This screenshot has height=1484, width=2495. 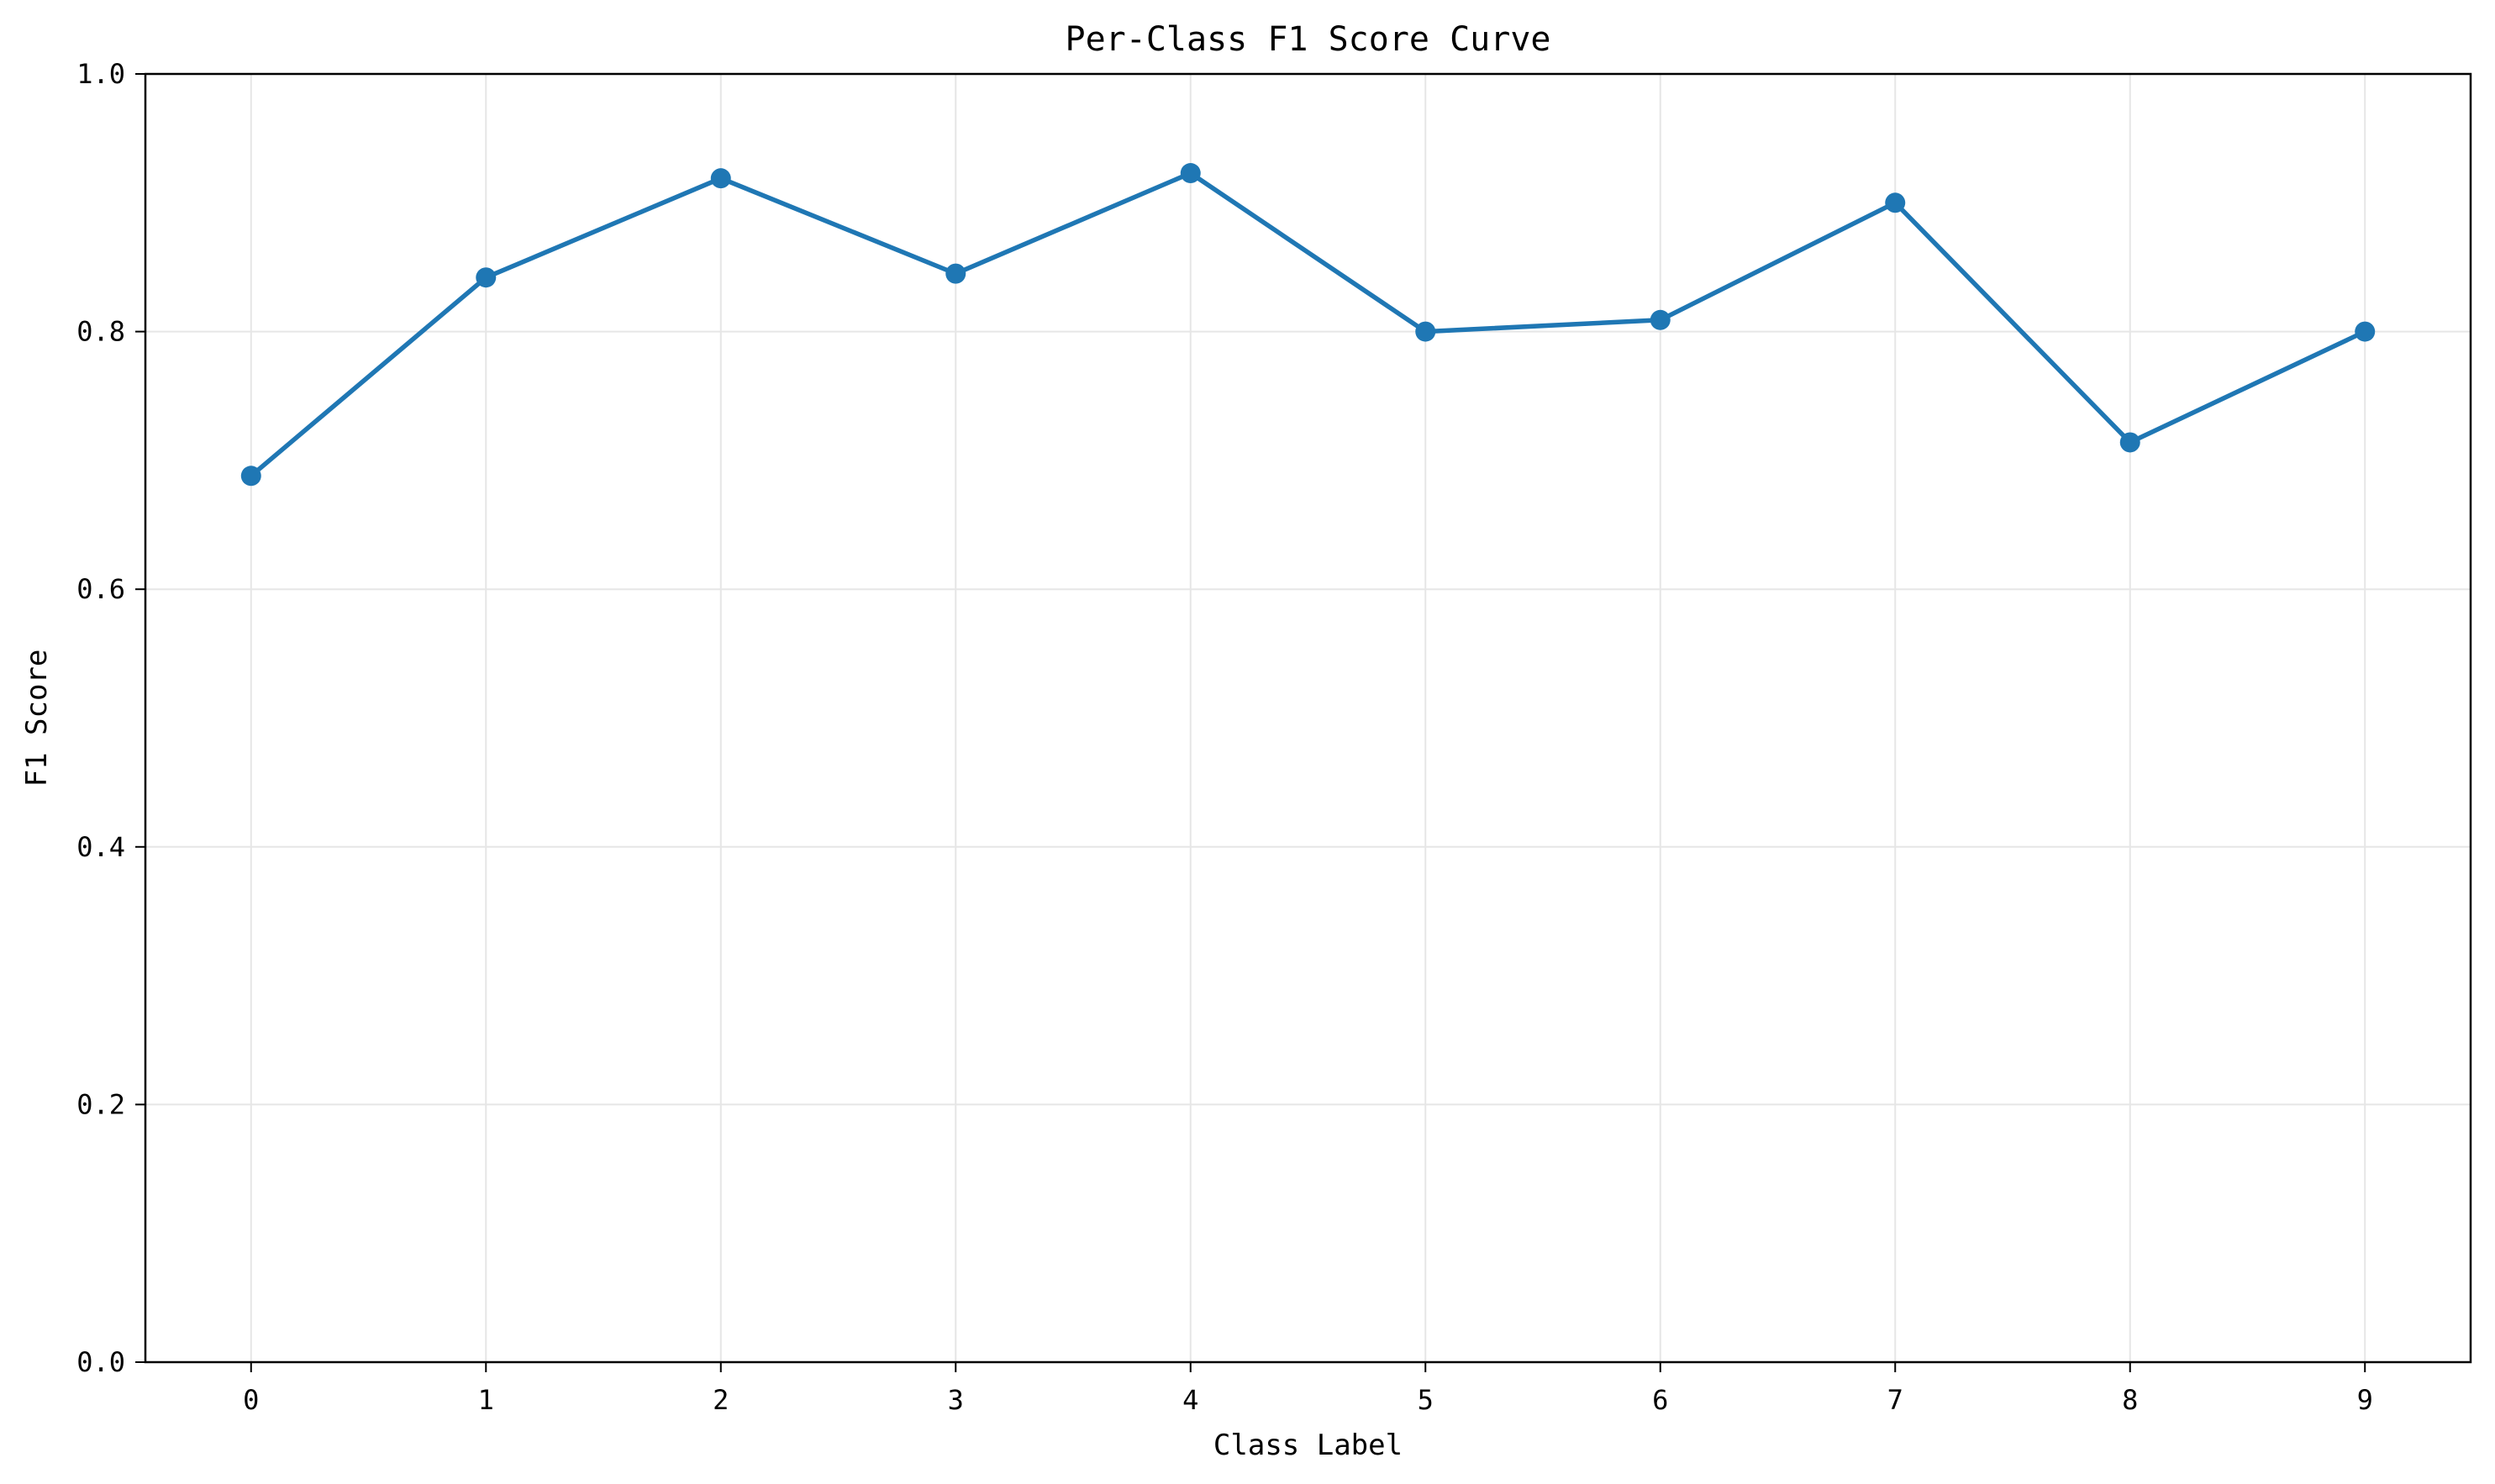 What do you see at coordinates (1190, 1400) in the screenshot?
I see `x-tick-label: 4` at bounding box center [1190, 1400].